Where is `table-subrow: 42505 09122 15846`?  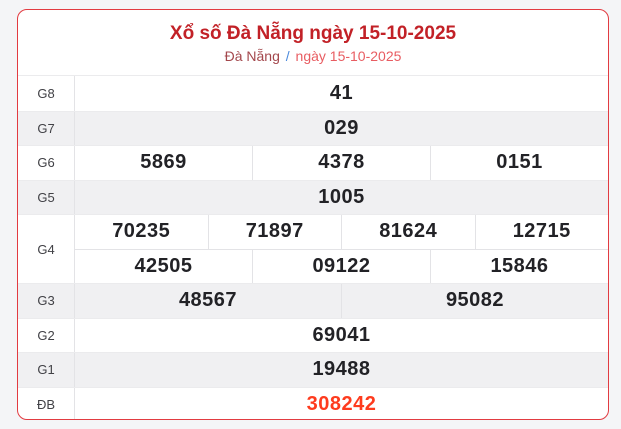 table-subrow: 42505 09122 15846 is located at coordinates (341, 265).